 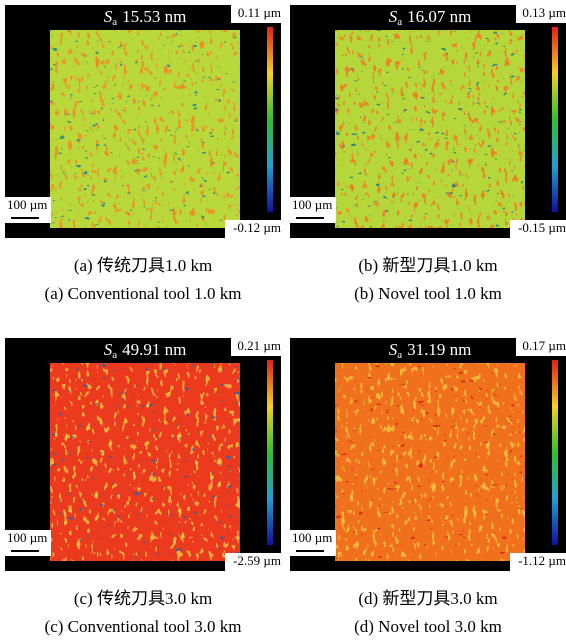 I want to click on max-label: 0.21 µm, so click(x=259, y=345).